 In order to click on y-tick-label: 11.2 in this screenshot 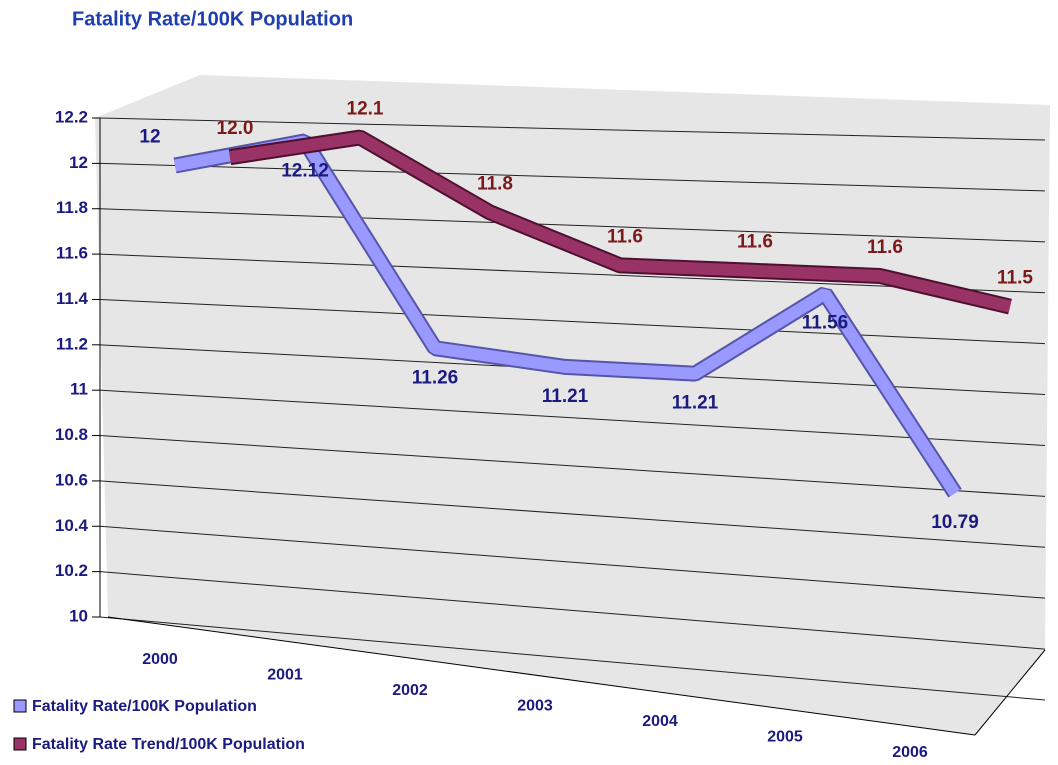, I will do `click(72, 343)`.